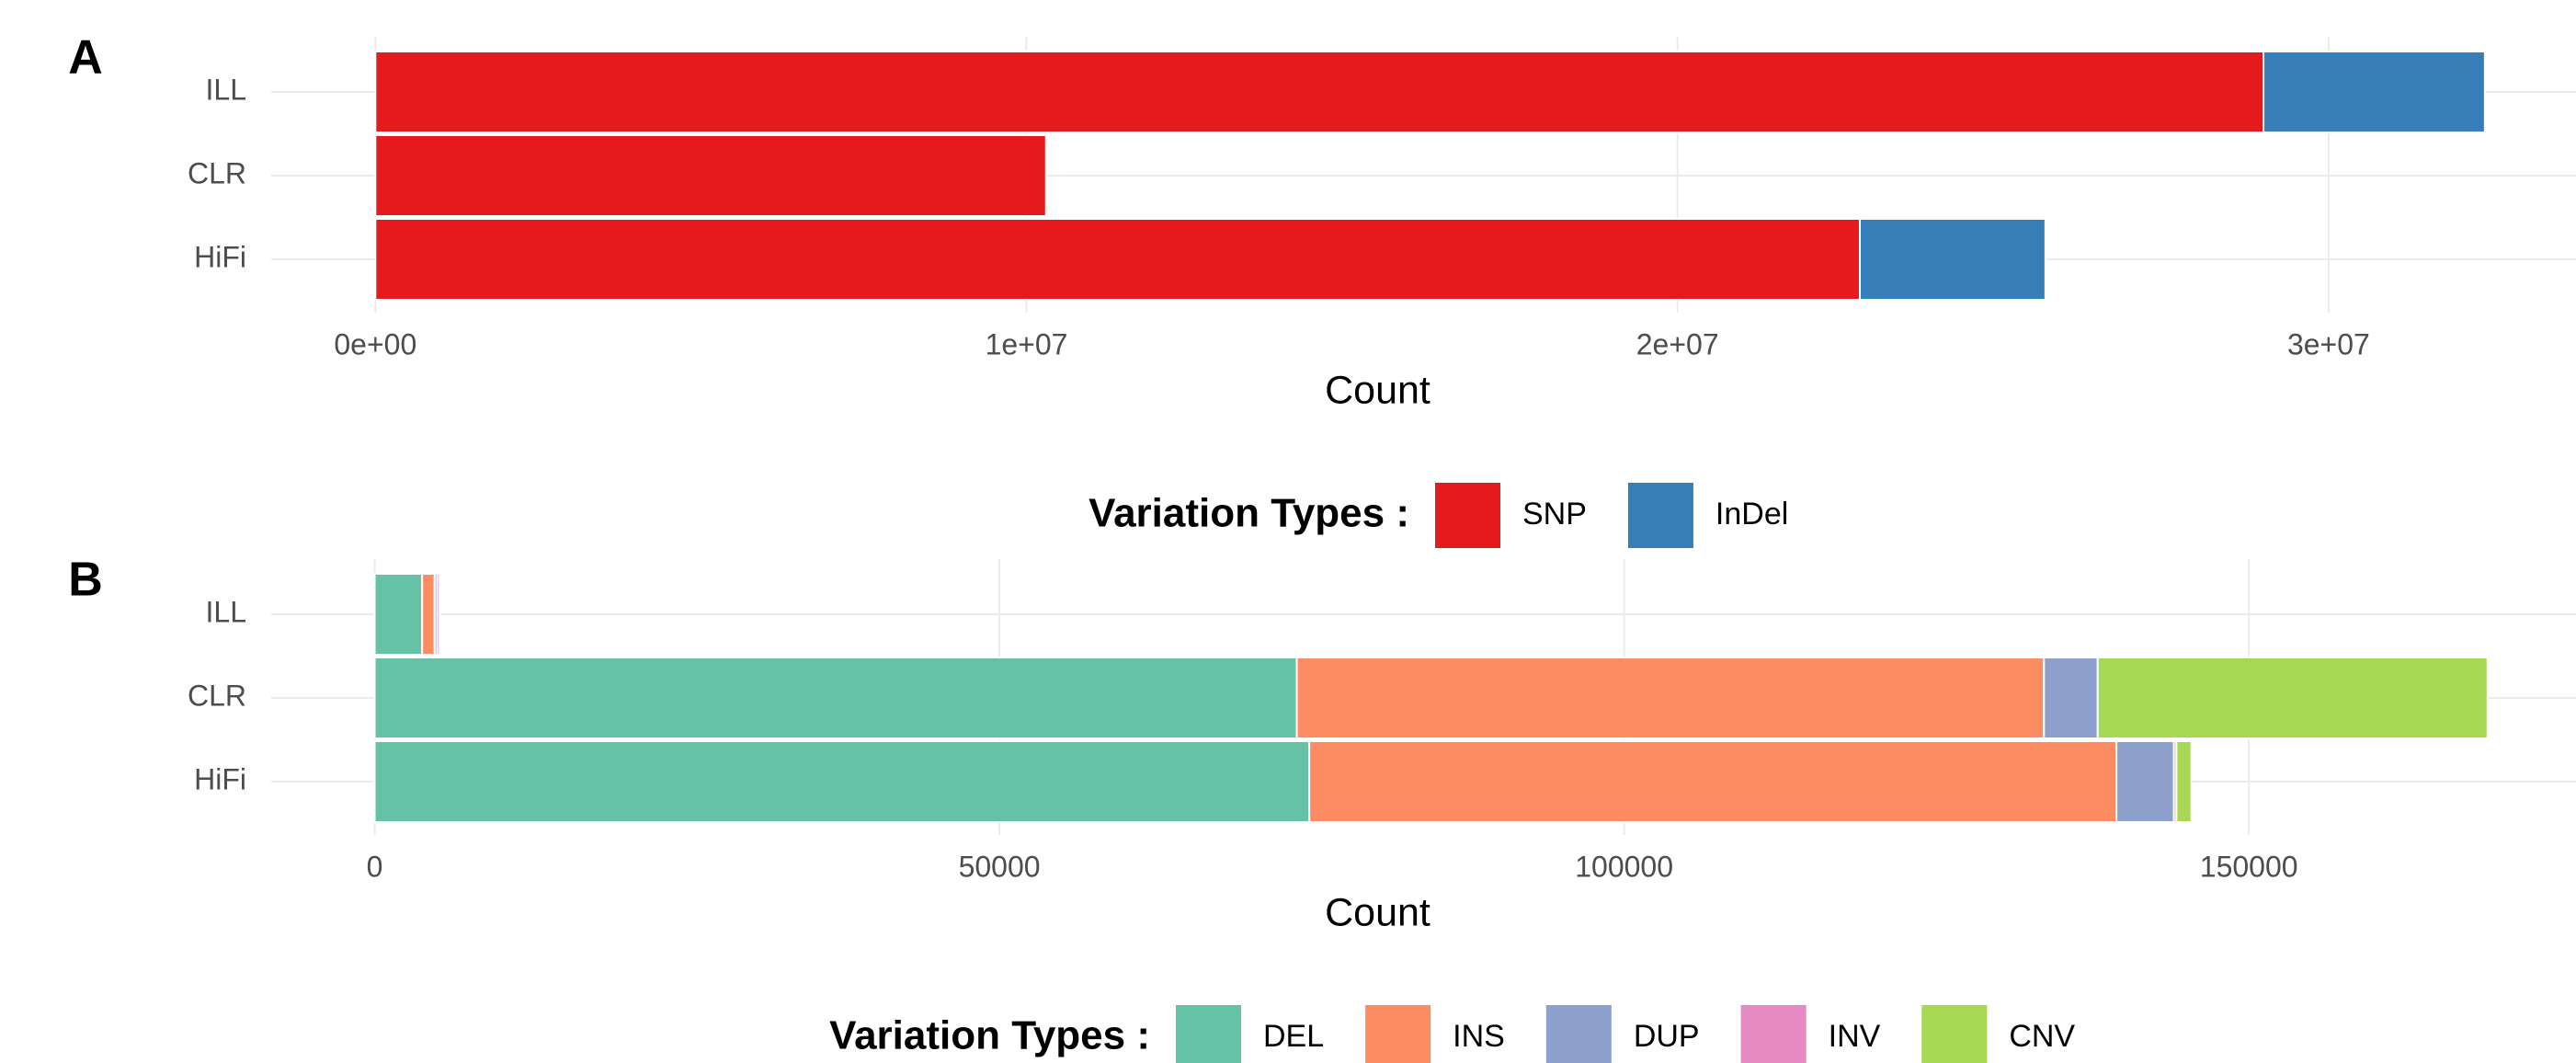 The image size is (2576, 1063). I want to click on x-tick-label: 50000, so click(1000, 866).